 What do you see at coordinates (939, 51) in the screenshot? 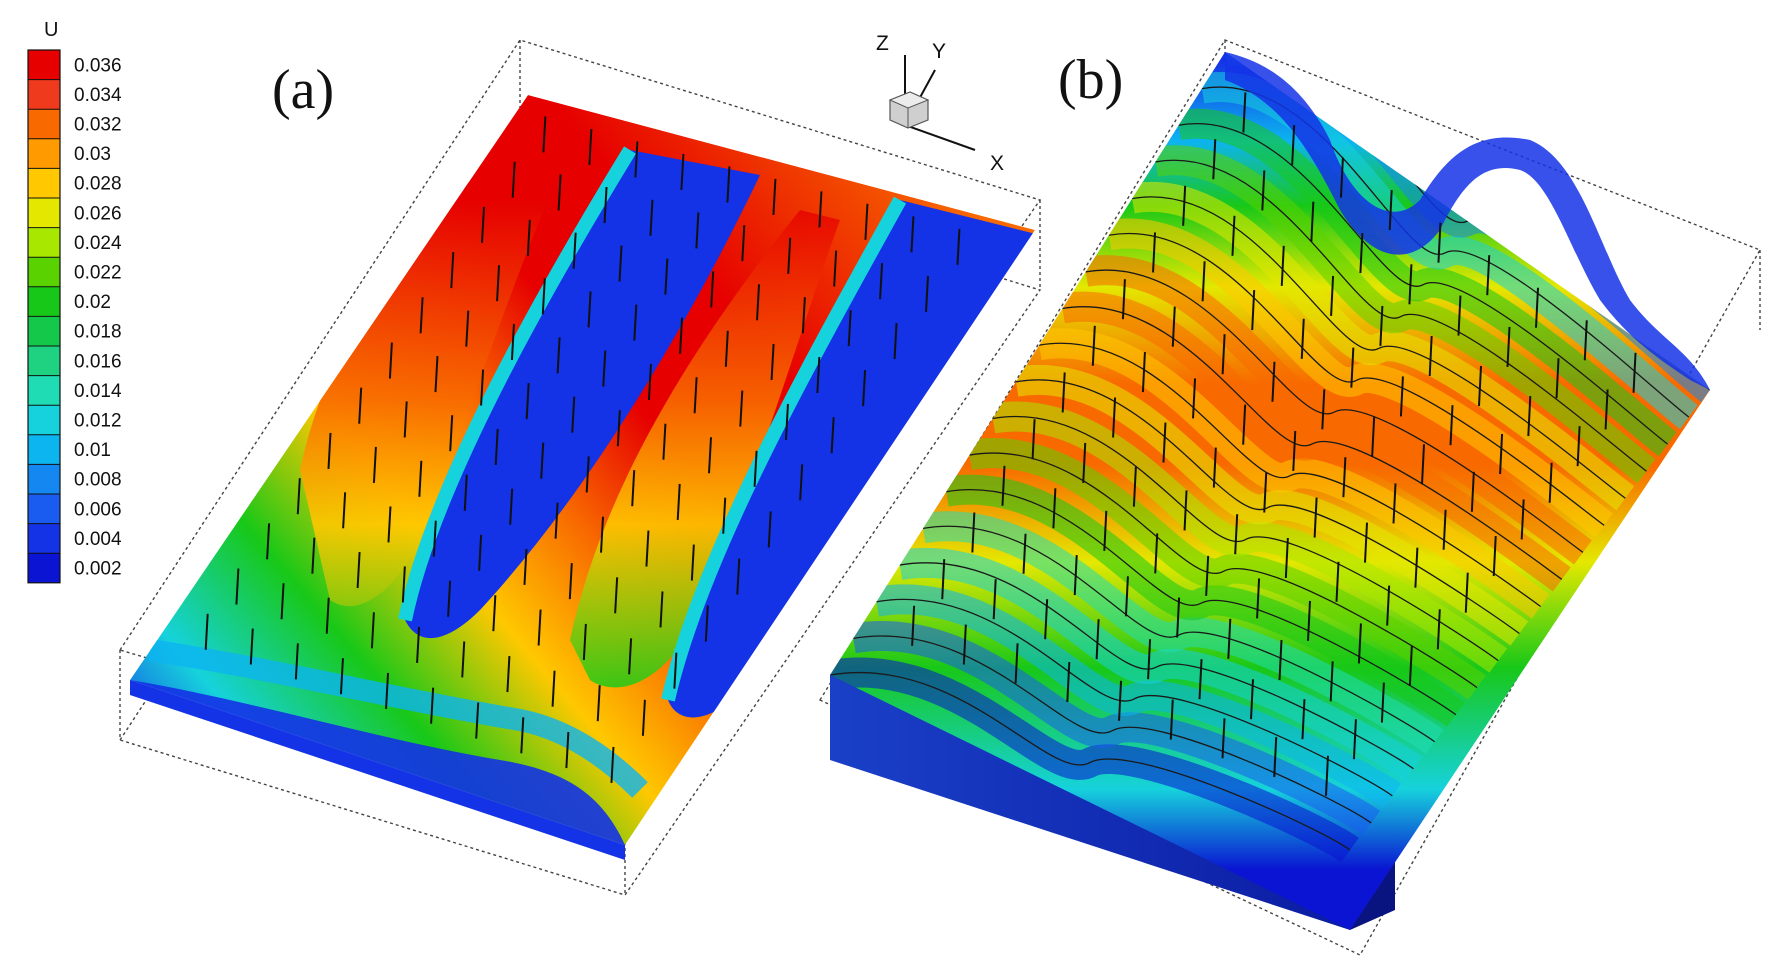
I see `axis-y-label: Y` at bounding box center [939, 51].